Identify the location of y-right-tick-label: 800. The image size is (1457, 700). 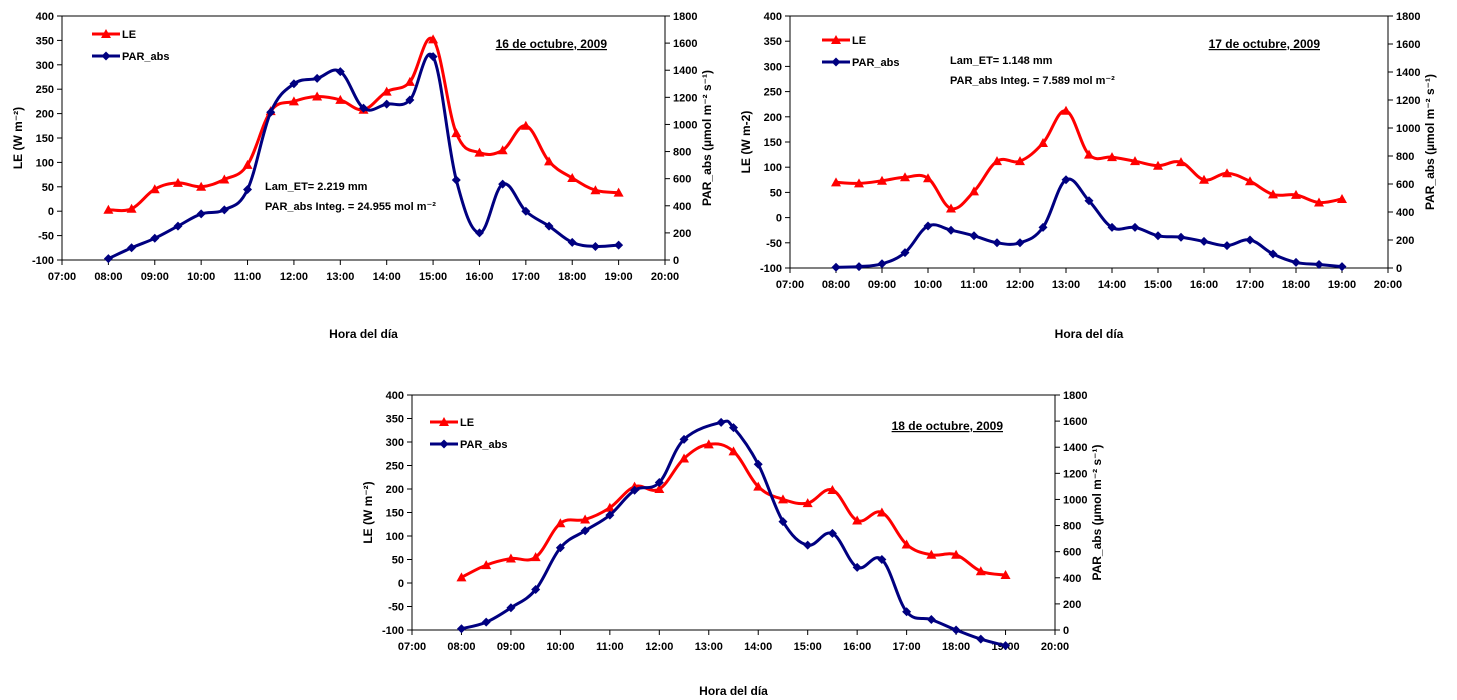
(1072, 527).